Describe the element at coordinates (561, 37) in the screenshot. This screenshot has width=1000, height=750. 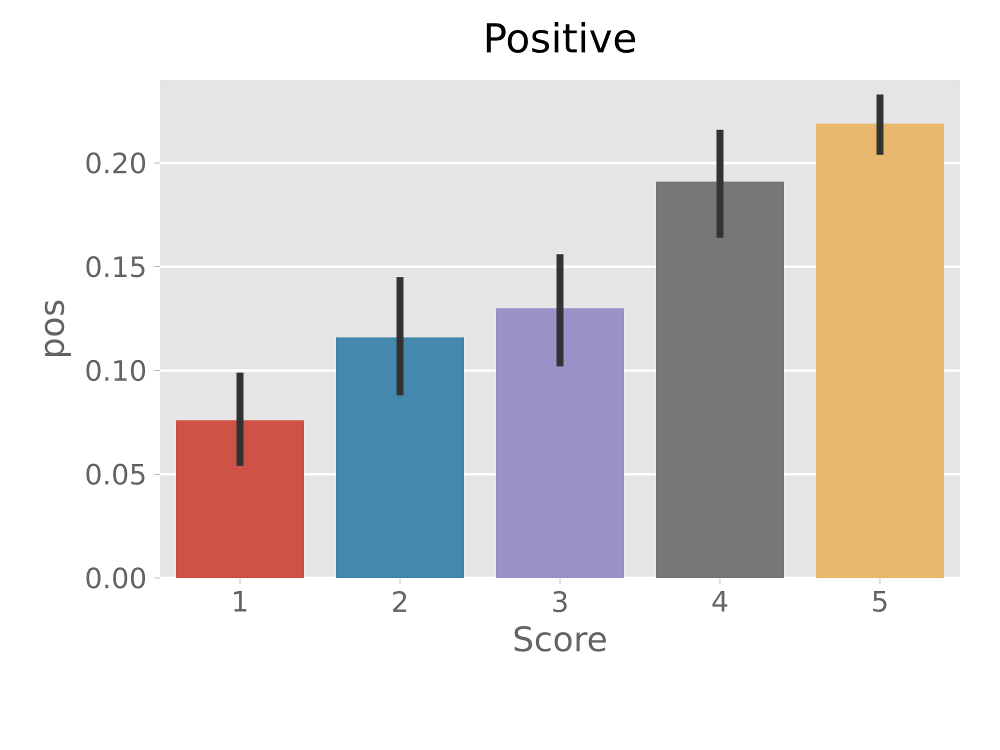
I see `chart-title: Positive` at that location.